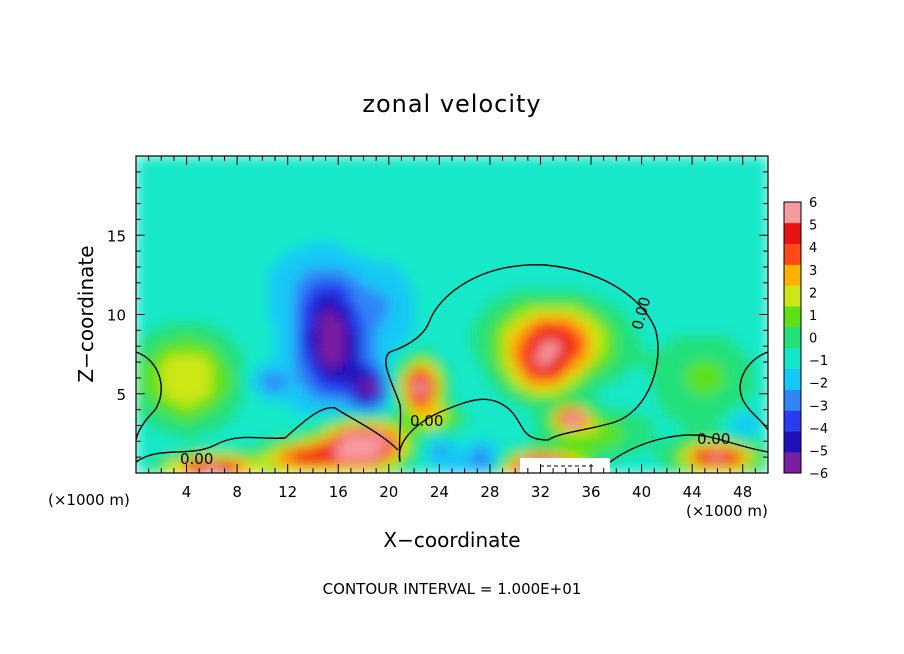 The height and width of the screenshot is (654, 904). Describe the element at coordinates (451, 540) in the screenshot. I see `x-axis-label: X−coordinate` at that location.